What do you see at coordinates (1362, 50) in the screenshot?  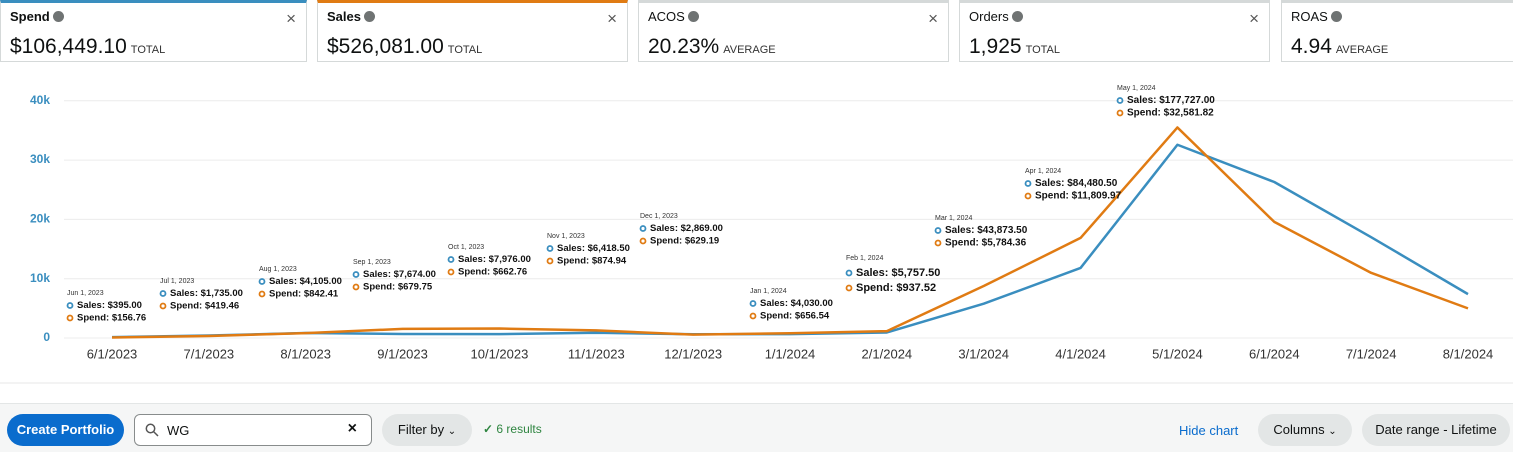 I see `metric-unit: AVERAGE` at bounding box center [1362, 50].